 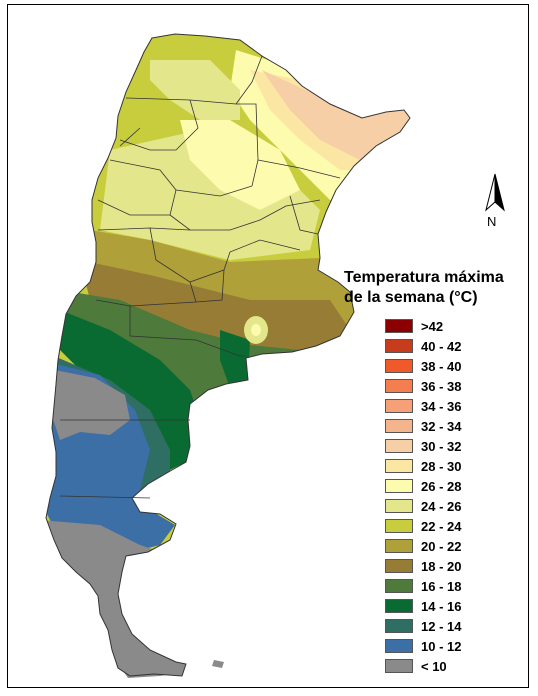 I want to click on north-label: N, so click(x=492, y=221).